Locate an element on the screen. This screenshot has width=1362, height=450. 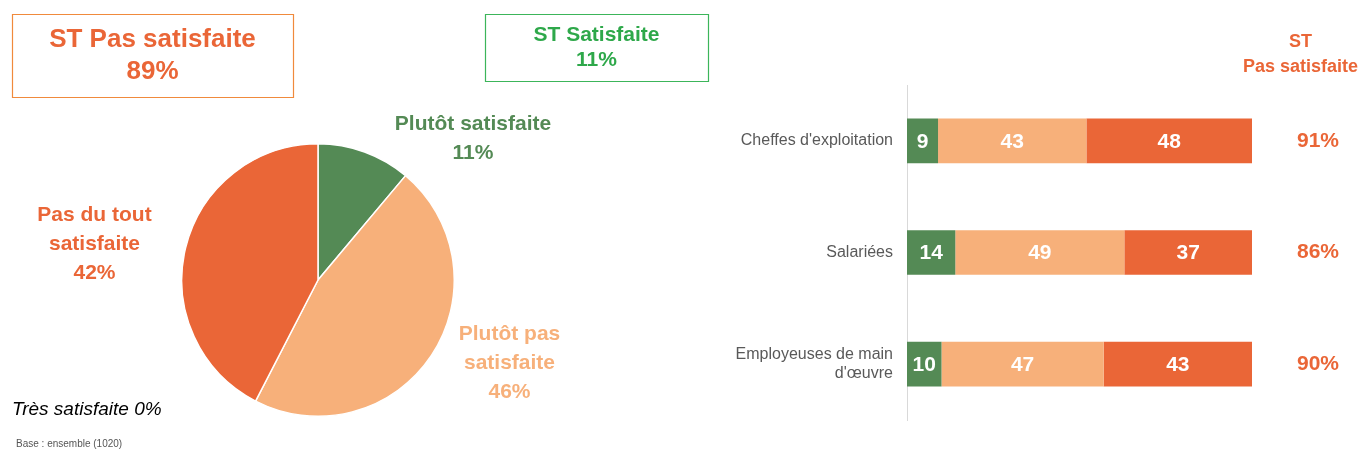
data-label: 48 is located at coordinates (1169, 140).